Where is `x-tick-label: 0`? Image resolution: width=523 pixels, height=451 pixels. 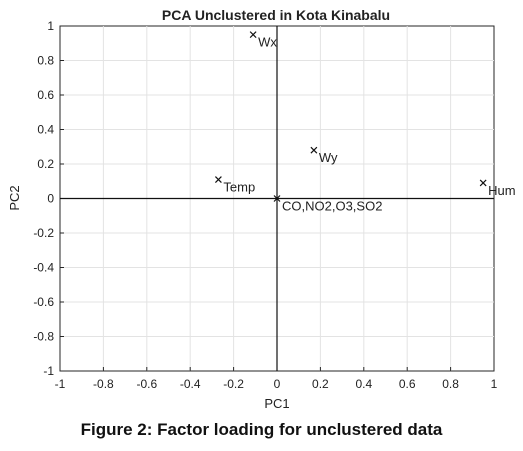
x-tick-label: 0 is located at coordinates (277, 384).